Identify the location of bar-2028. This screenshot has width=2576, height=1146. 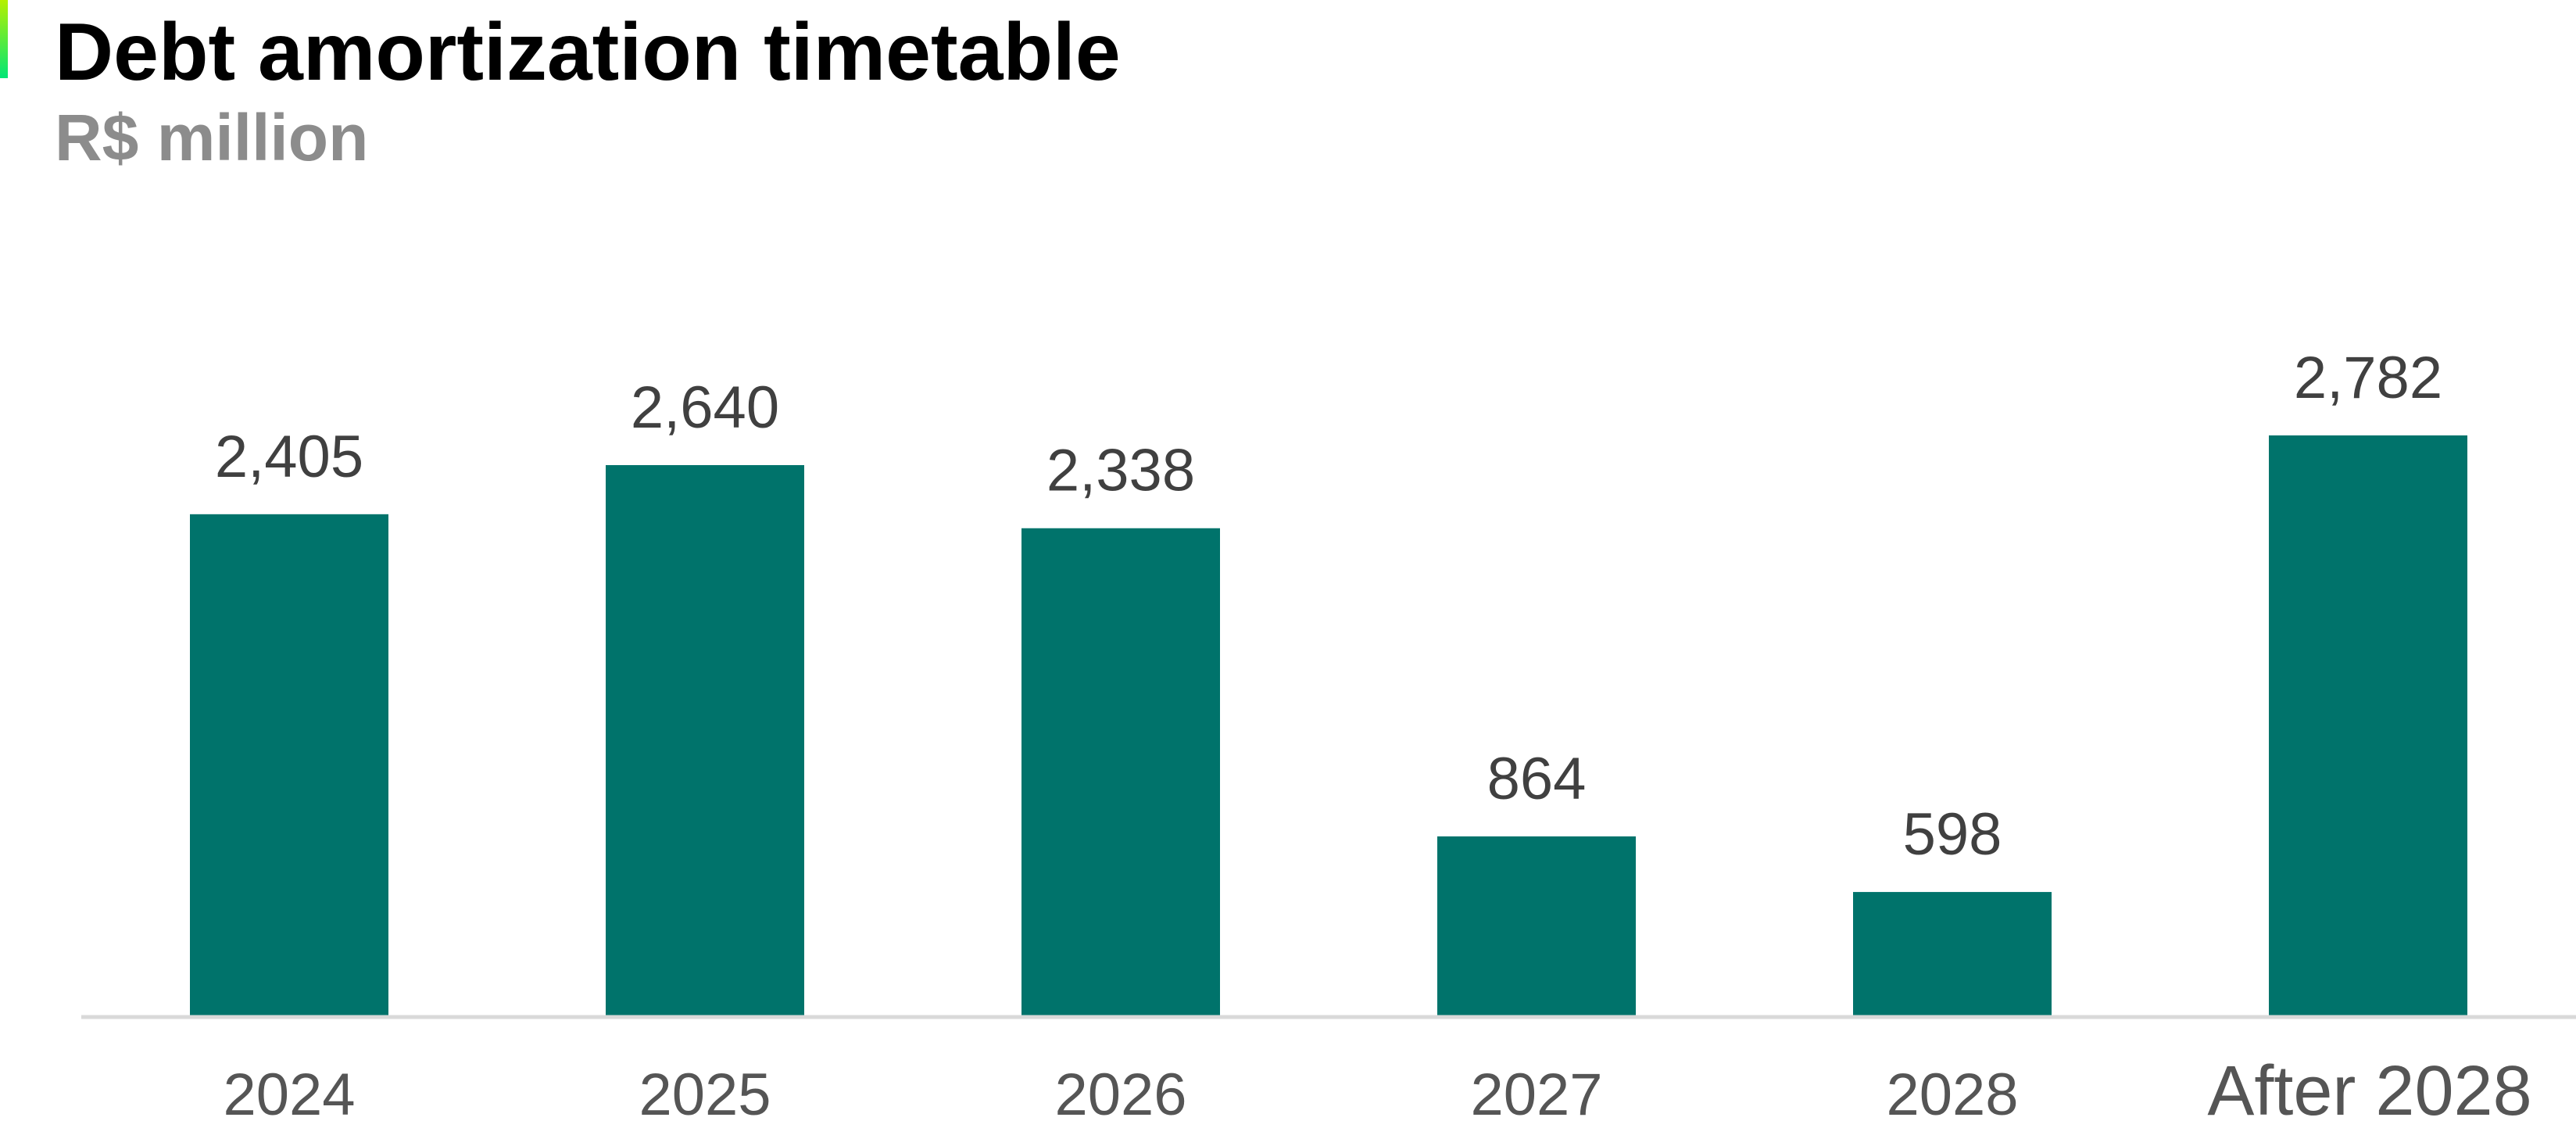
(1952, 954).